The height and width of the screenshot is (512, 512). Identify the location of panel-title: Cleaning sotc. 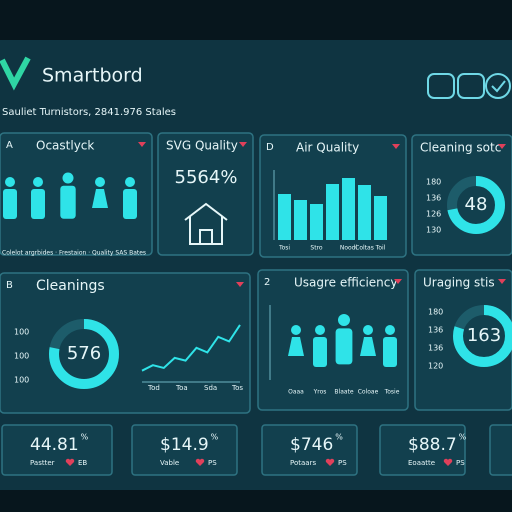
(460, 148).